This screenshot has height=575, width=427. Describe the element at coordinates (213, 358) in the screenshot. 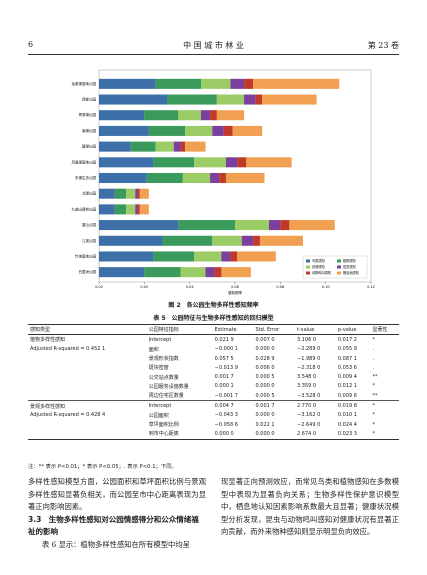

I see `table-row: 景观形状指数 0.057 5 0.028 9 −1.989 0 0.087 1.` at that location.